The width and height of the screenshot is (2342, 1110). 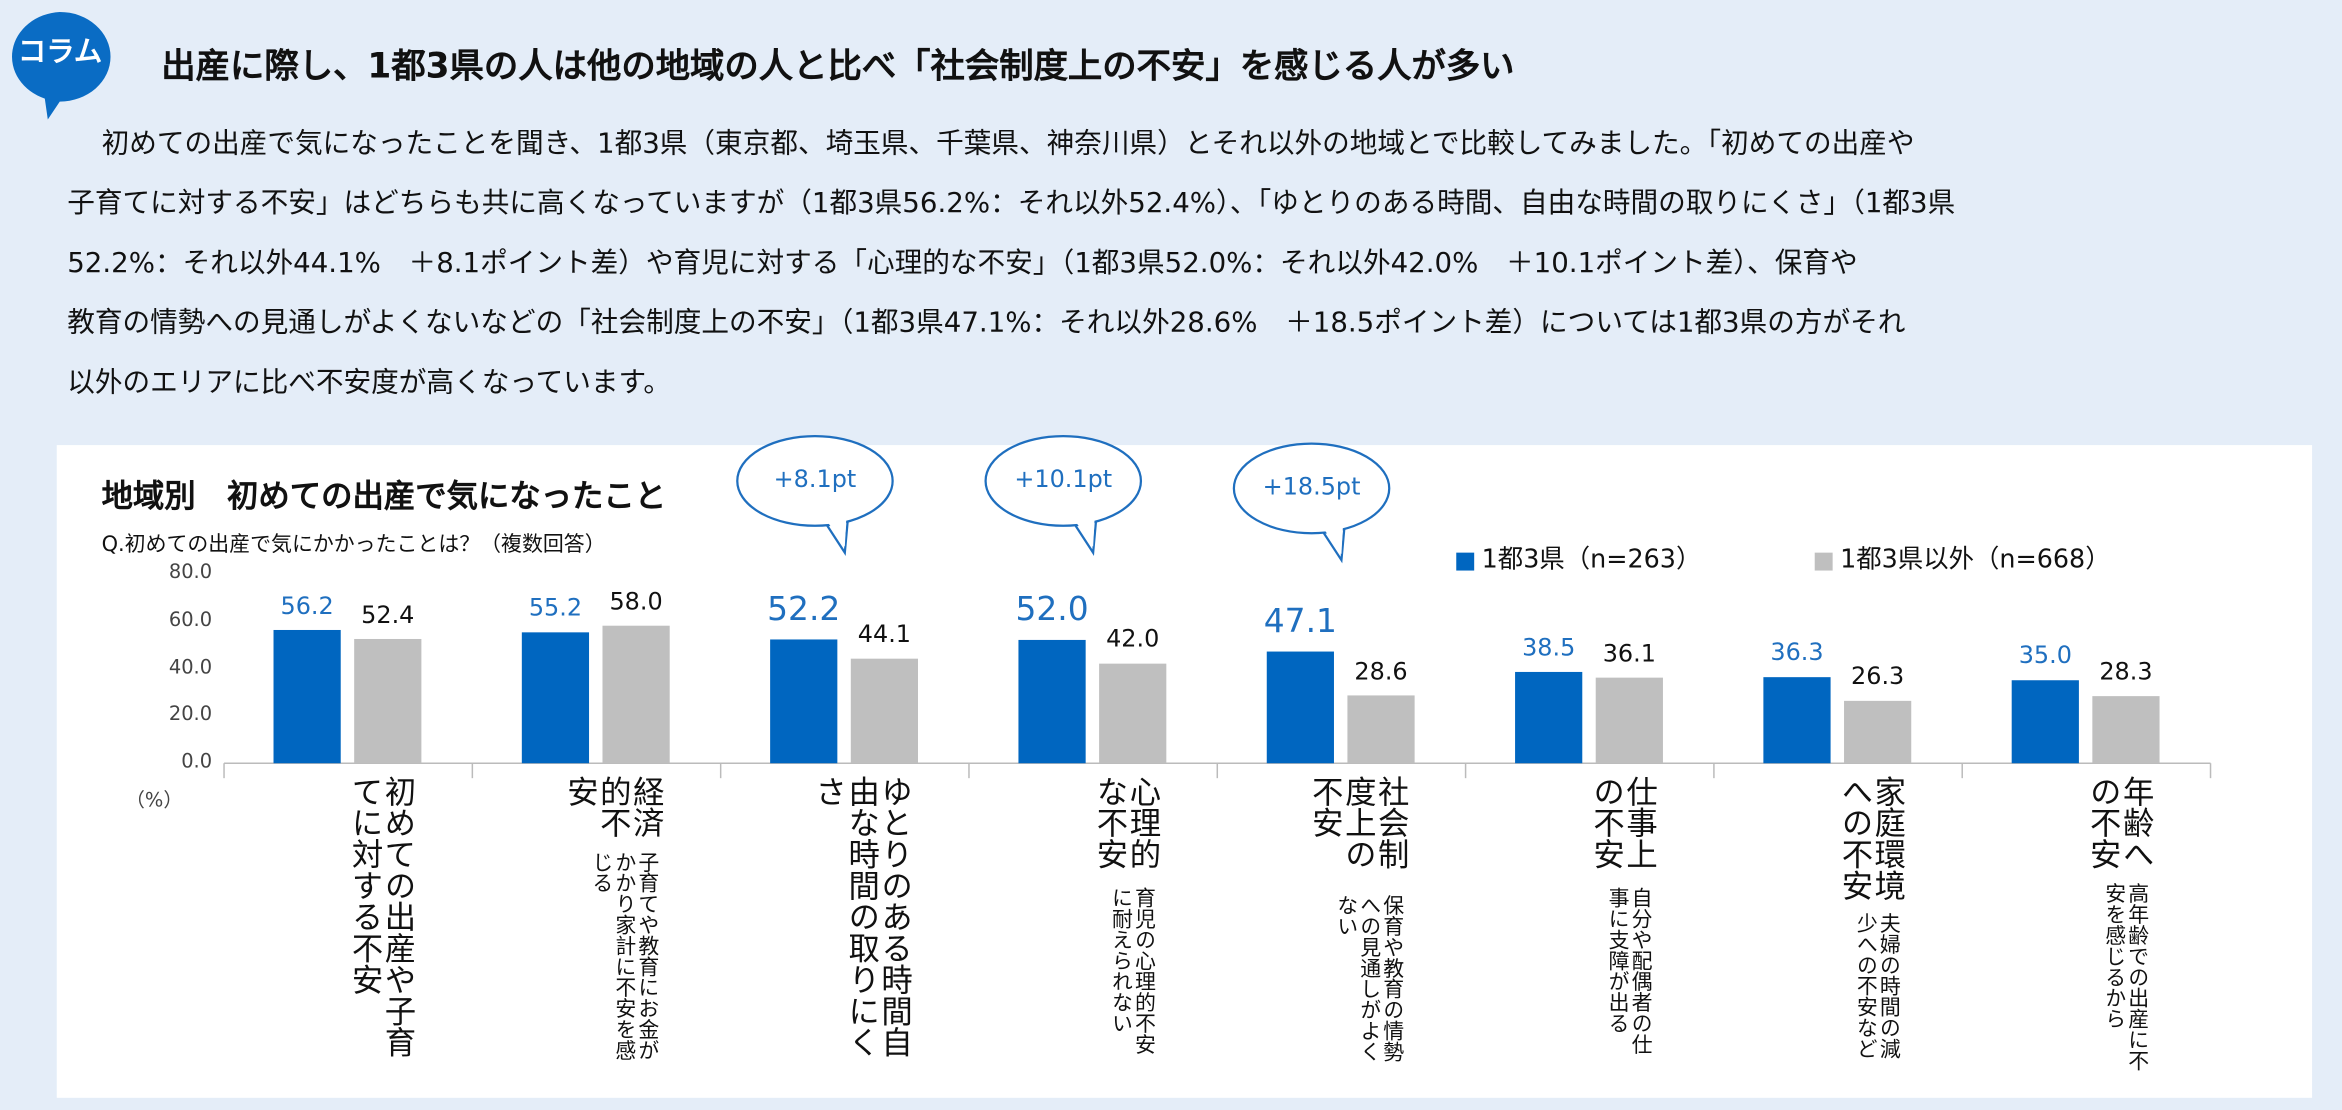 What do you see at coordinates (1133, 639) in the screenshot?
I see `value-label: 42.0` at bounding box center [1133, 639].